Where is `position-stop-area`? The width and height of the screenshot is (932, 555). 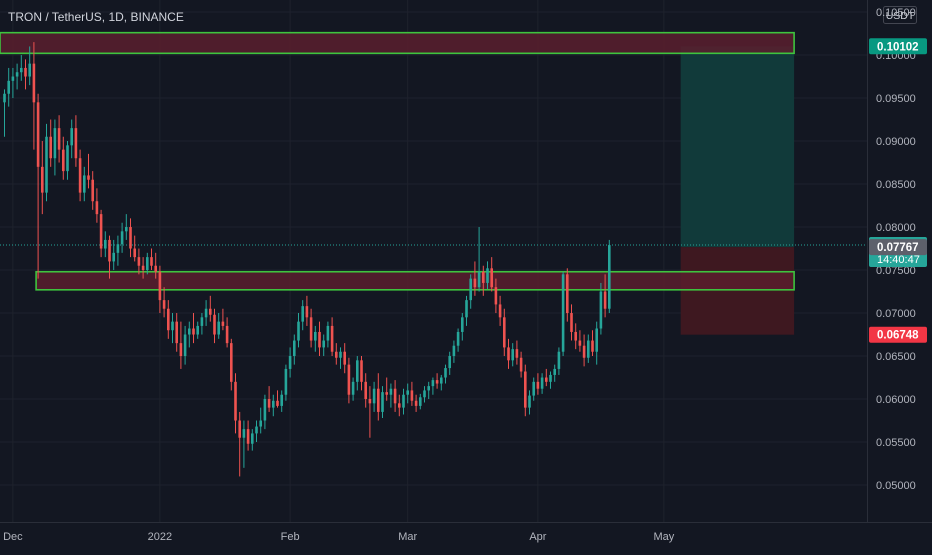 position-stop-area is located at coordinates (737, 291).